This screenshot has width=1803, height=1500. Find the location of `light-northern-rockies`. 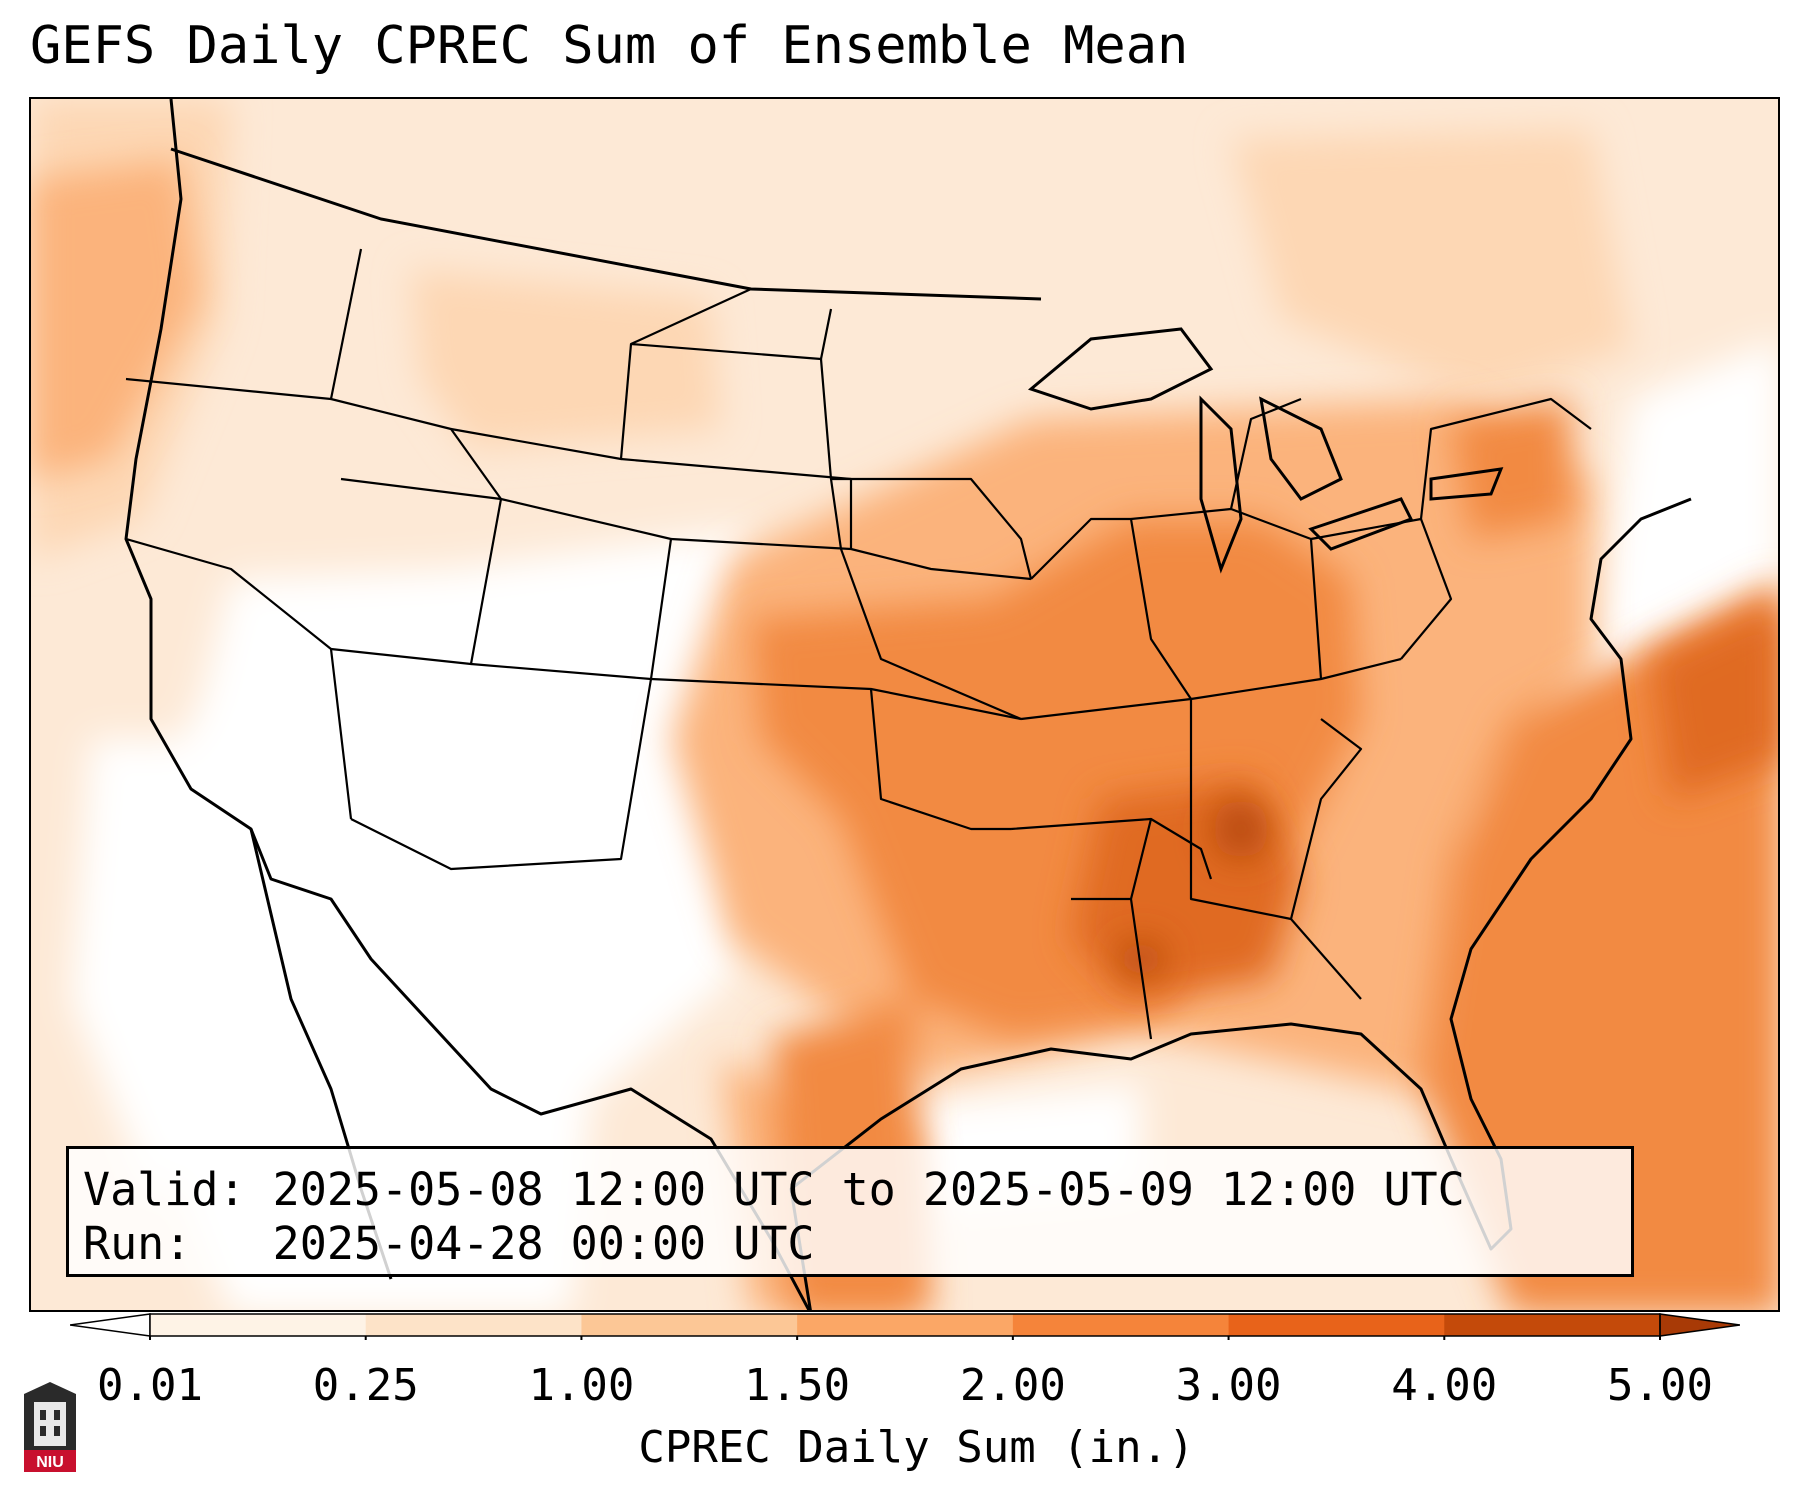

light-northern-rockies is located at coordinates (566, 359).